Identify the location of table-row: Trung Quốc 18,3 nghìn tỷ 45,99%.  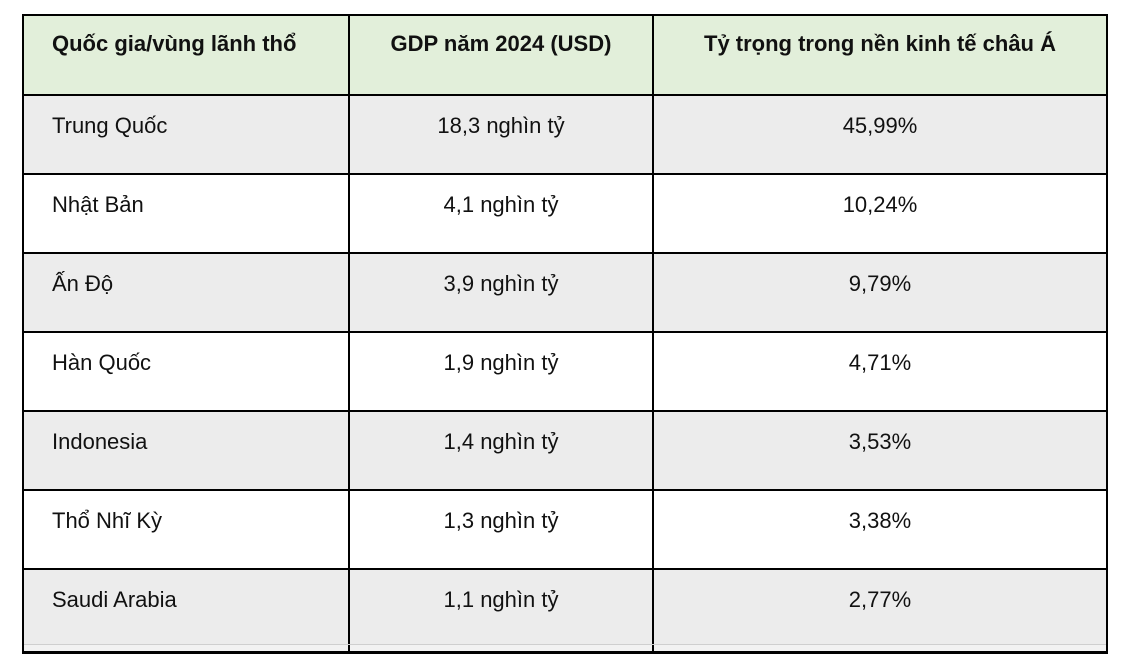
(565, 133).